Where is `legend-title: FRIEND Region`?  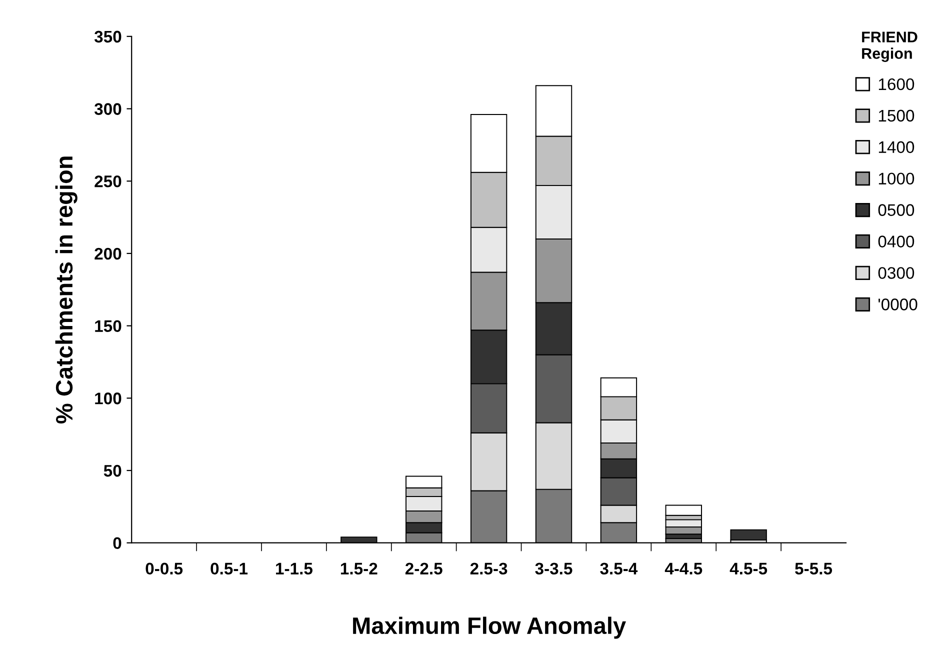
legend-title: FRIEND Region is located at coordinates (890, 47).